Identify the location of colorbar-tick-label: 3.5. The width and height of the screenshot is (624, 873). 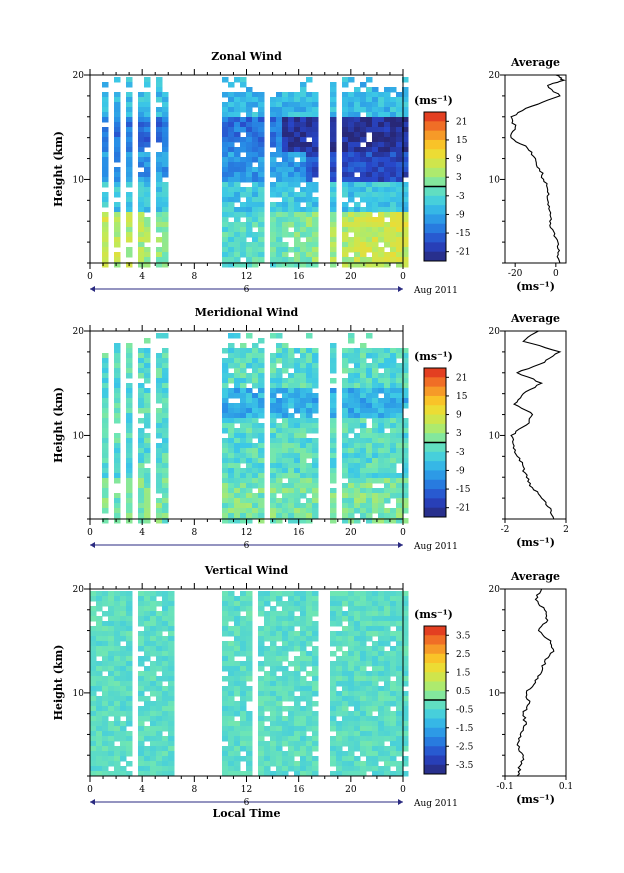
(463, 636).